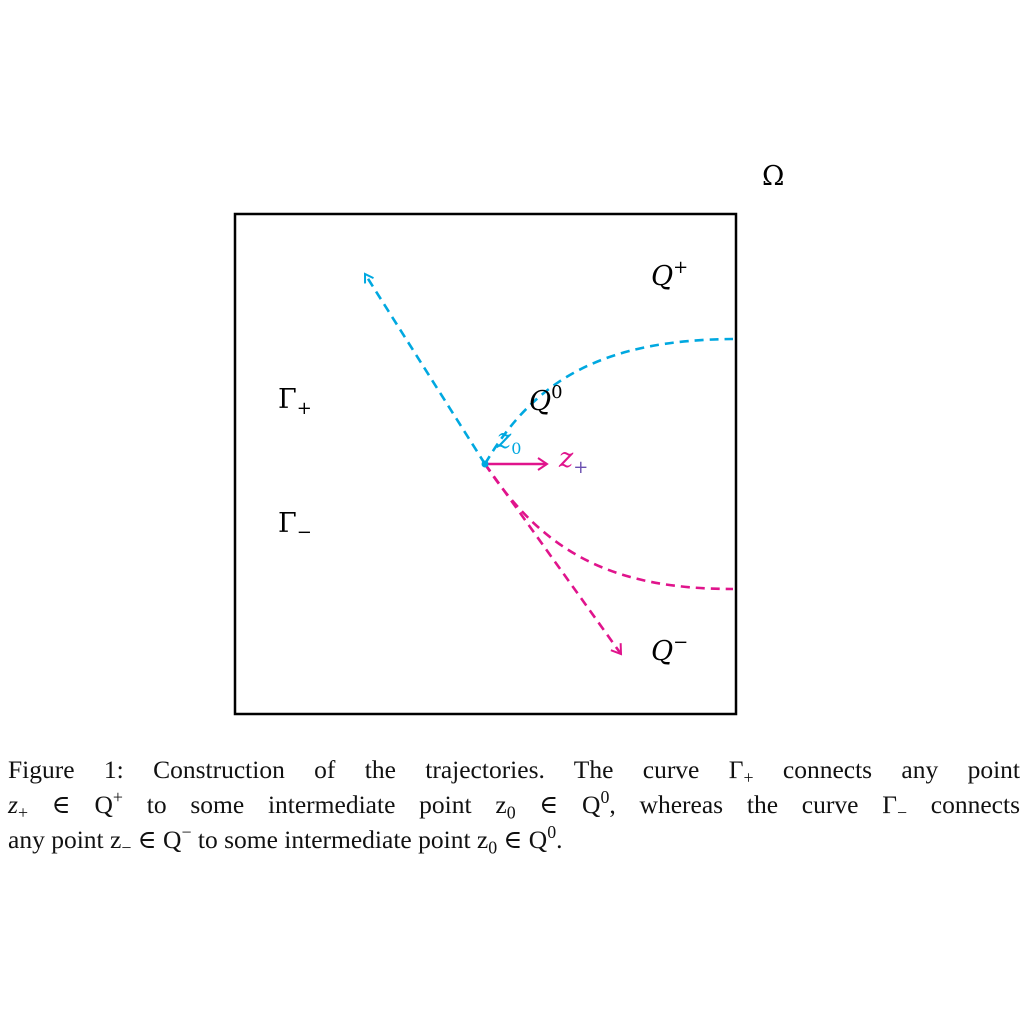 Image resolution: width=1024 pixels, height=1024 pixels. Describe the element at coordinates (773, 176) in the screenshot. I see `omega-label: Ω` at that location.